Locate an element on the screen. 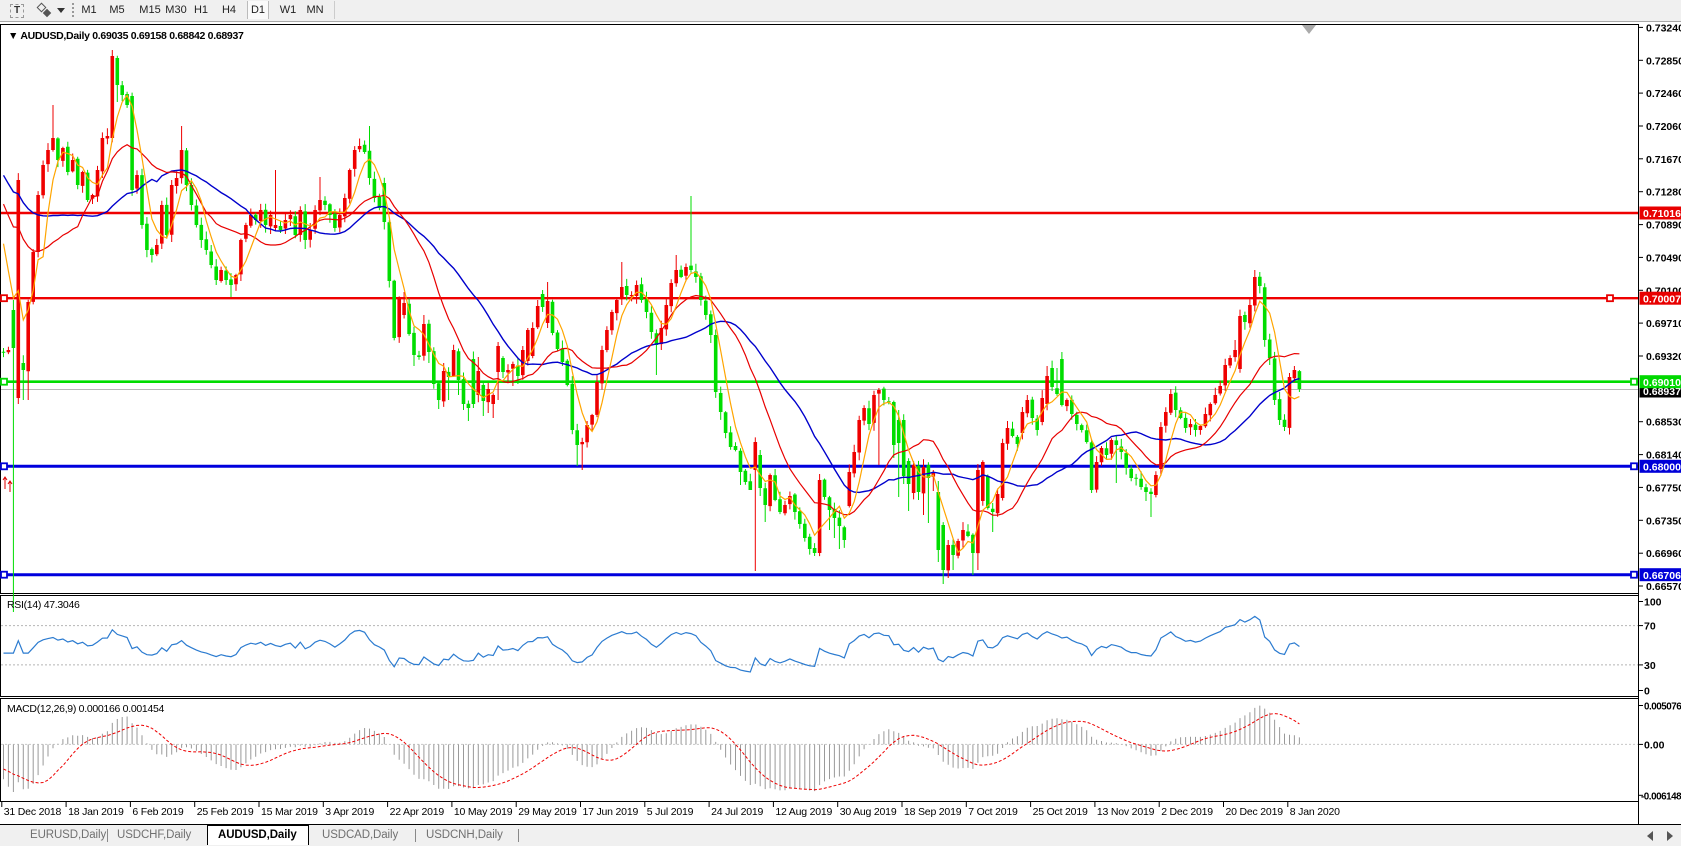 The image size is (1681, 846). svg-text: 12 Aug 2019 is located at coordinates (803, 812).